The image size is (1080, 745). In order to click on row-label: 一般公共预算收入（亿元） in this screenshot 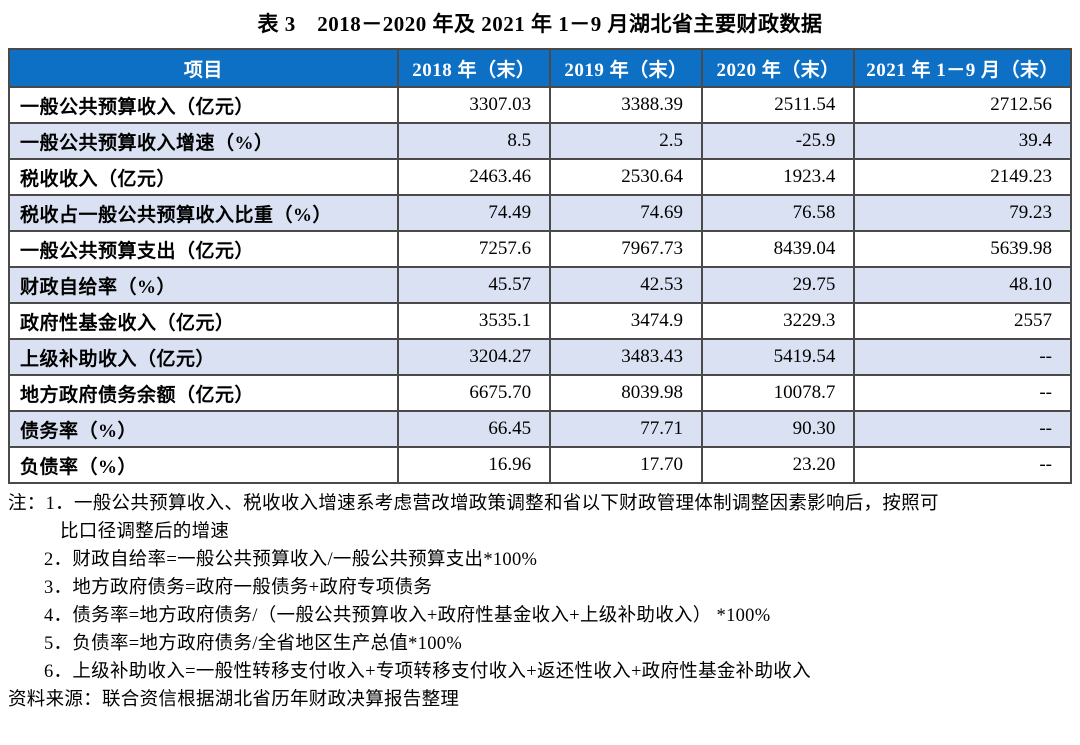, I will do `click(203, 105)`.